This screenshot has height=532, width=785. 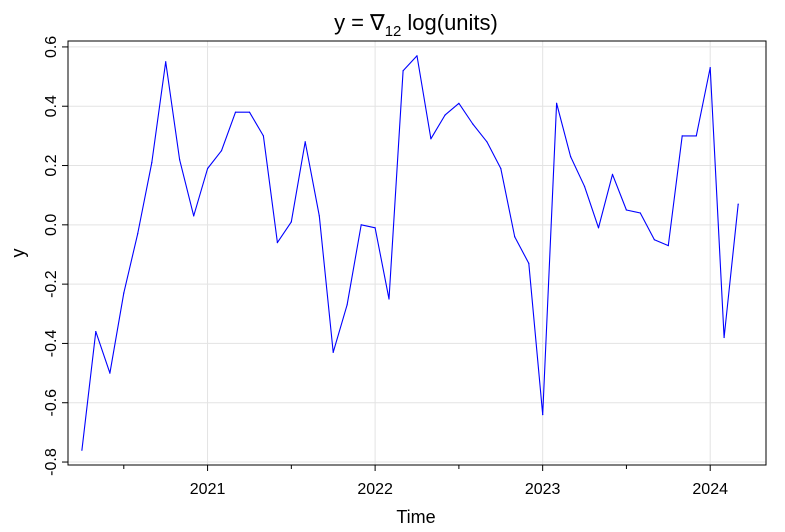 What do you see at coordinates (415, 517) in the screenshot?
I see `x-axis-label: Time` at bounding box center [415, 517].